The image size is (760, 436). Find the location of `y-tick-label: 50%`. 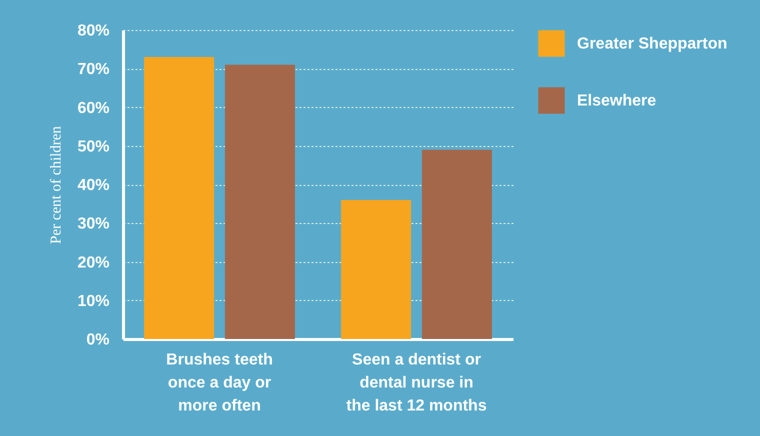

y-tick-label: 50% is located at coordinates (93, 147).